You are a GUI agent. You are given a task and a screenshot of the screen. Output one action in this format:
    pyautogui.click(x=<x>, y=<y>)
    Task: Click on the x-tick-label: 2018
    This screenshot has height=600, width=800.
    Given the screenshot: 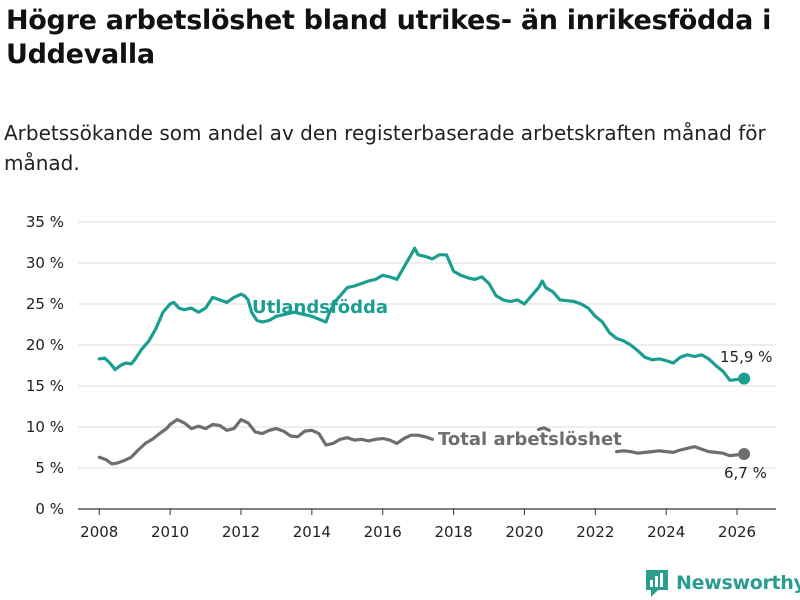 What is the action you would take?
    pyautogui.click(x=453, y=532)
    